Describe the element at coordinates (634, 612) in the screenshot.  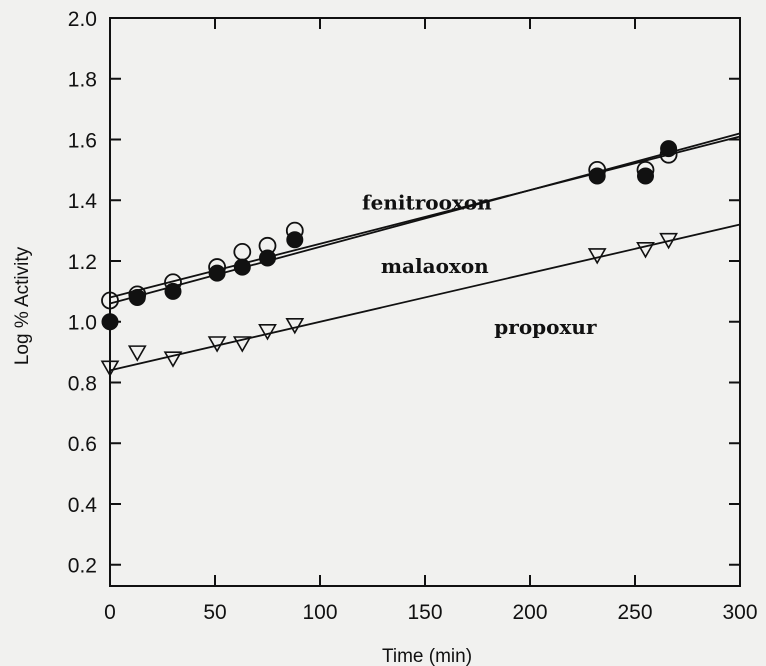
I see `x-tick-label: 250` at that location.